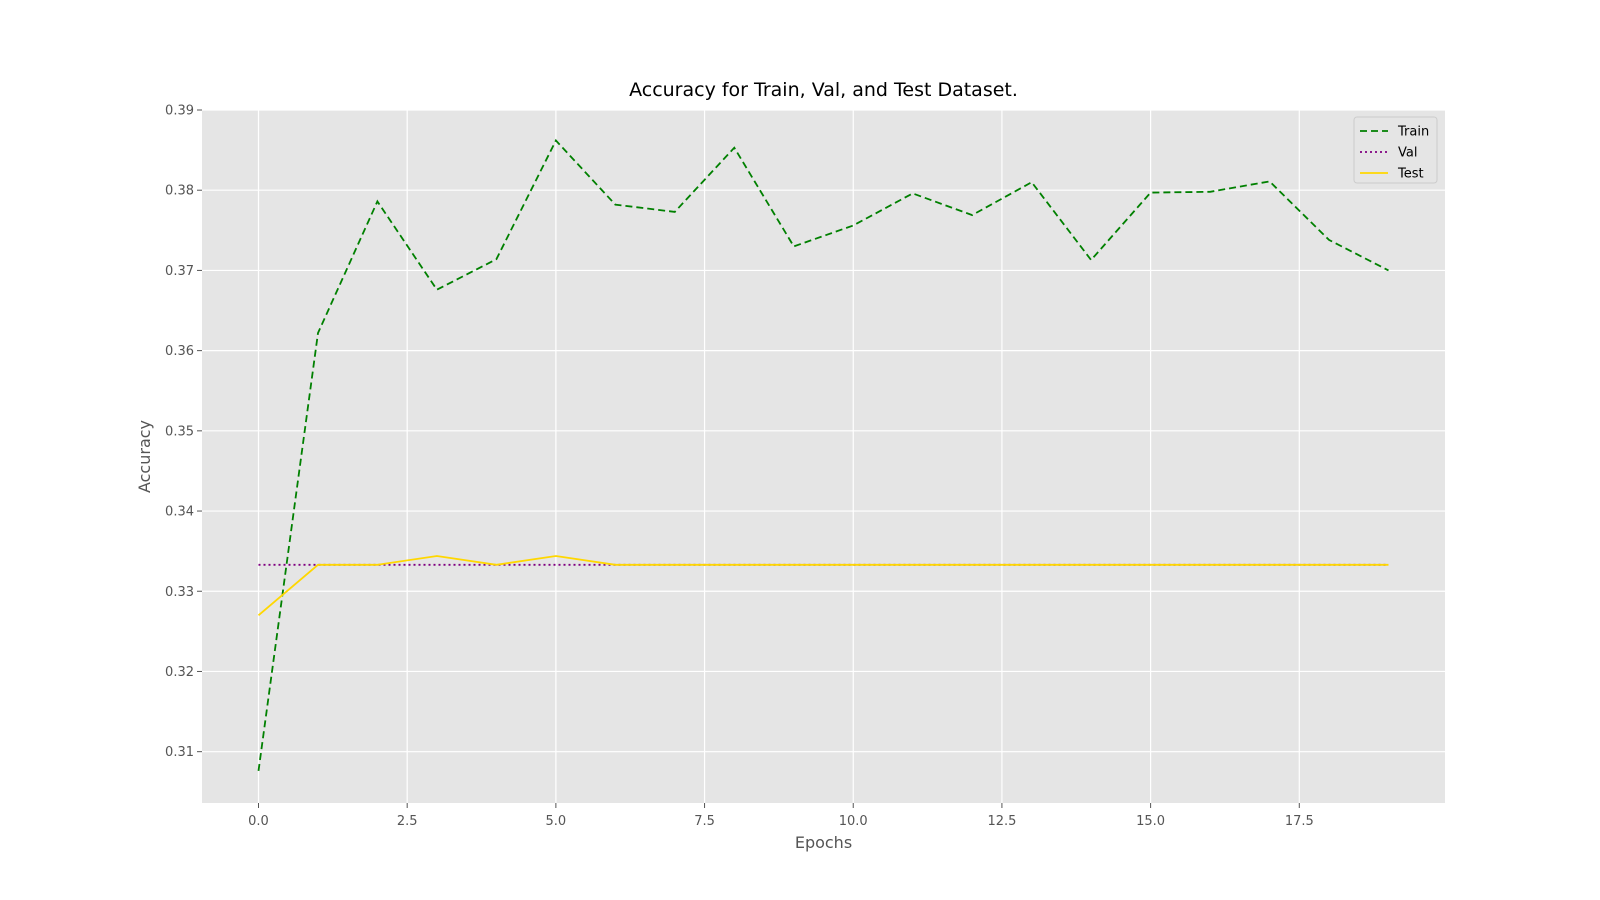 This screenshot has width=1600, height=900. What do you see at coordinates (258, 821) in the screenshot?
I see `x-tick-label: 0.0` at bounding box center [258, 821].